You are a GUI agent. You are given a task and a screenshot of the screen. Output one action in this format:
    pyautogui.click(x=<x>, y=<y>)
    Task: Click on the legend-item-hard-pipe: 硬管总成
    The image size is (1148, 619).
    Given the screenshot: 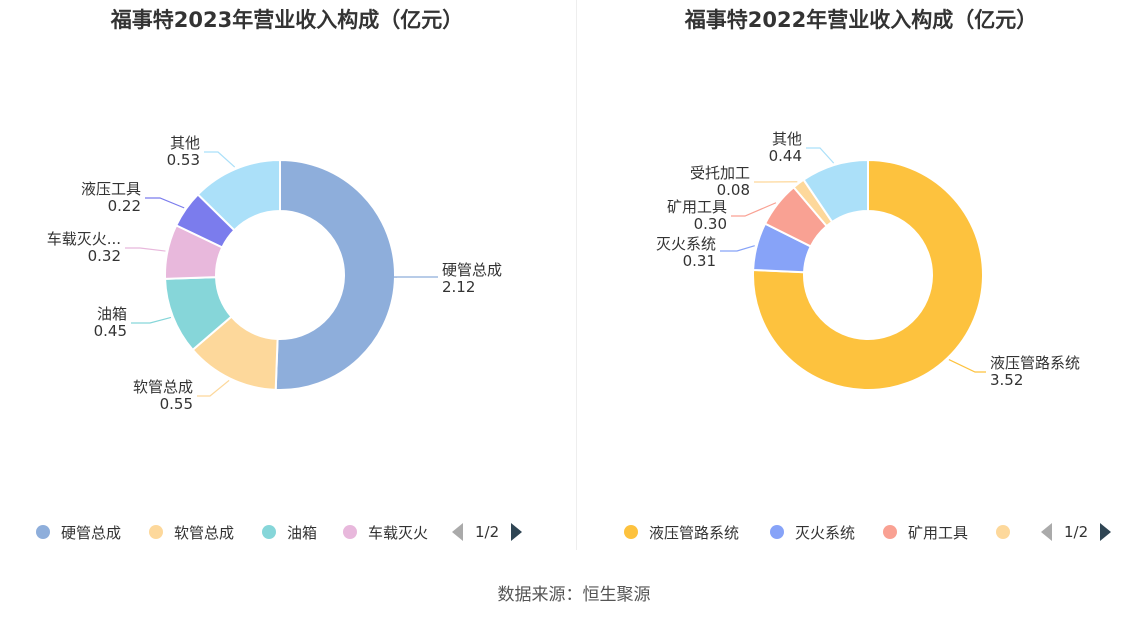 What is the action you would take?
    pyautogui.click(x=78, y=532)
    